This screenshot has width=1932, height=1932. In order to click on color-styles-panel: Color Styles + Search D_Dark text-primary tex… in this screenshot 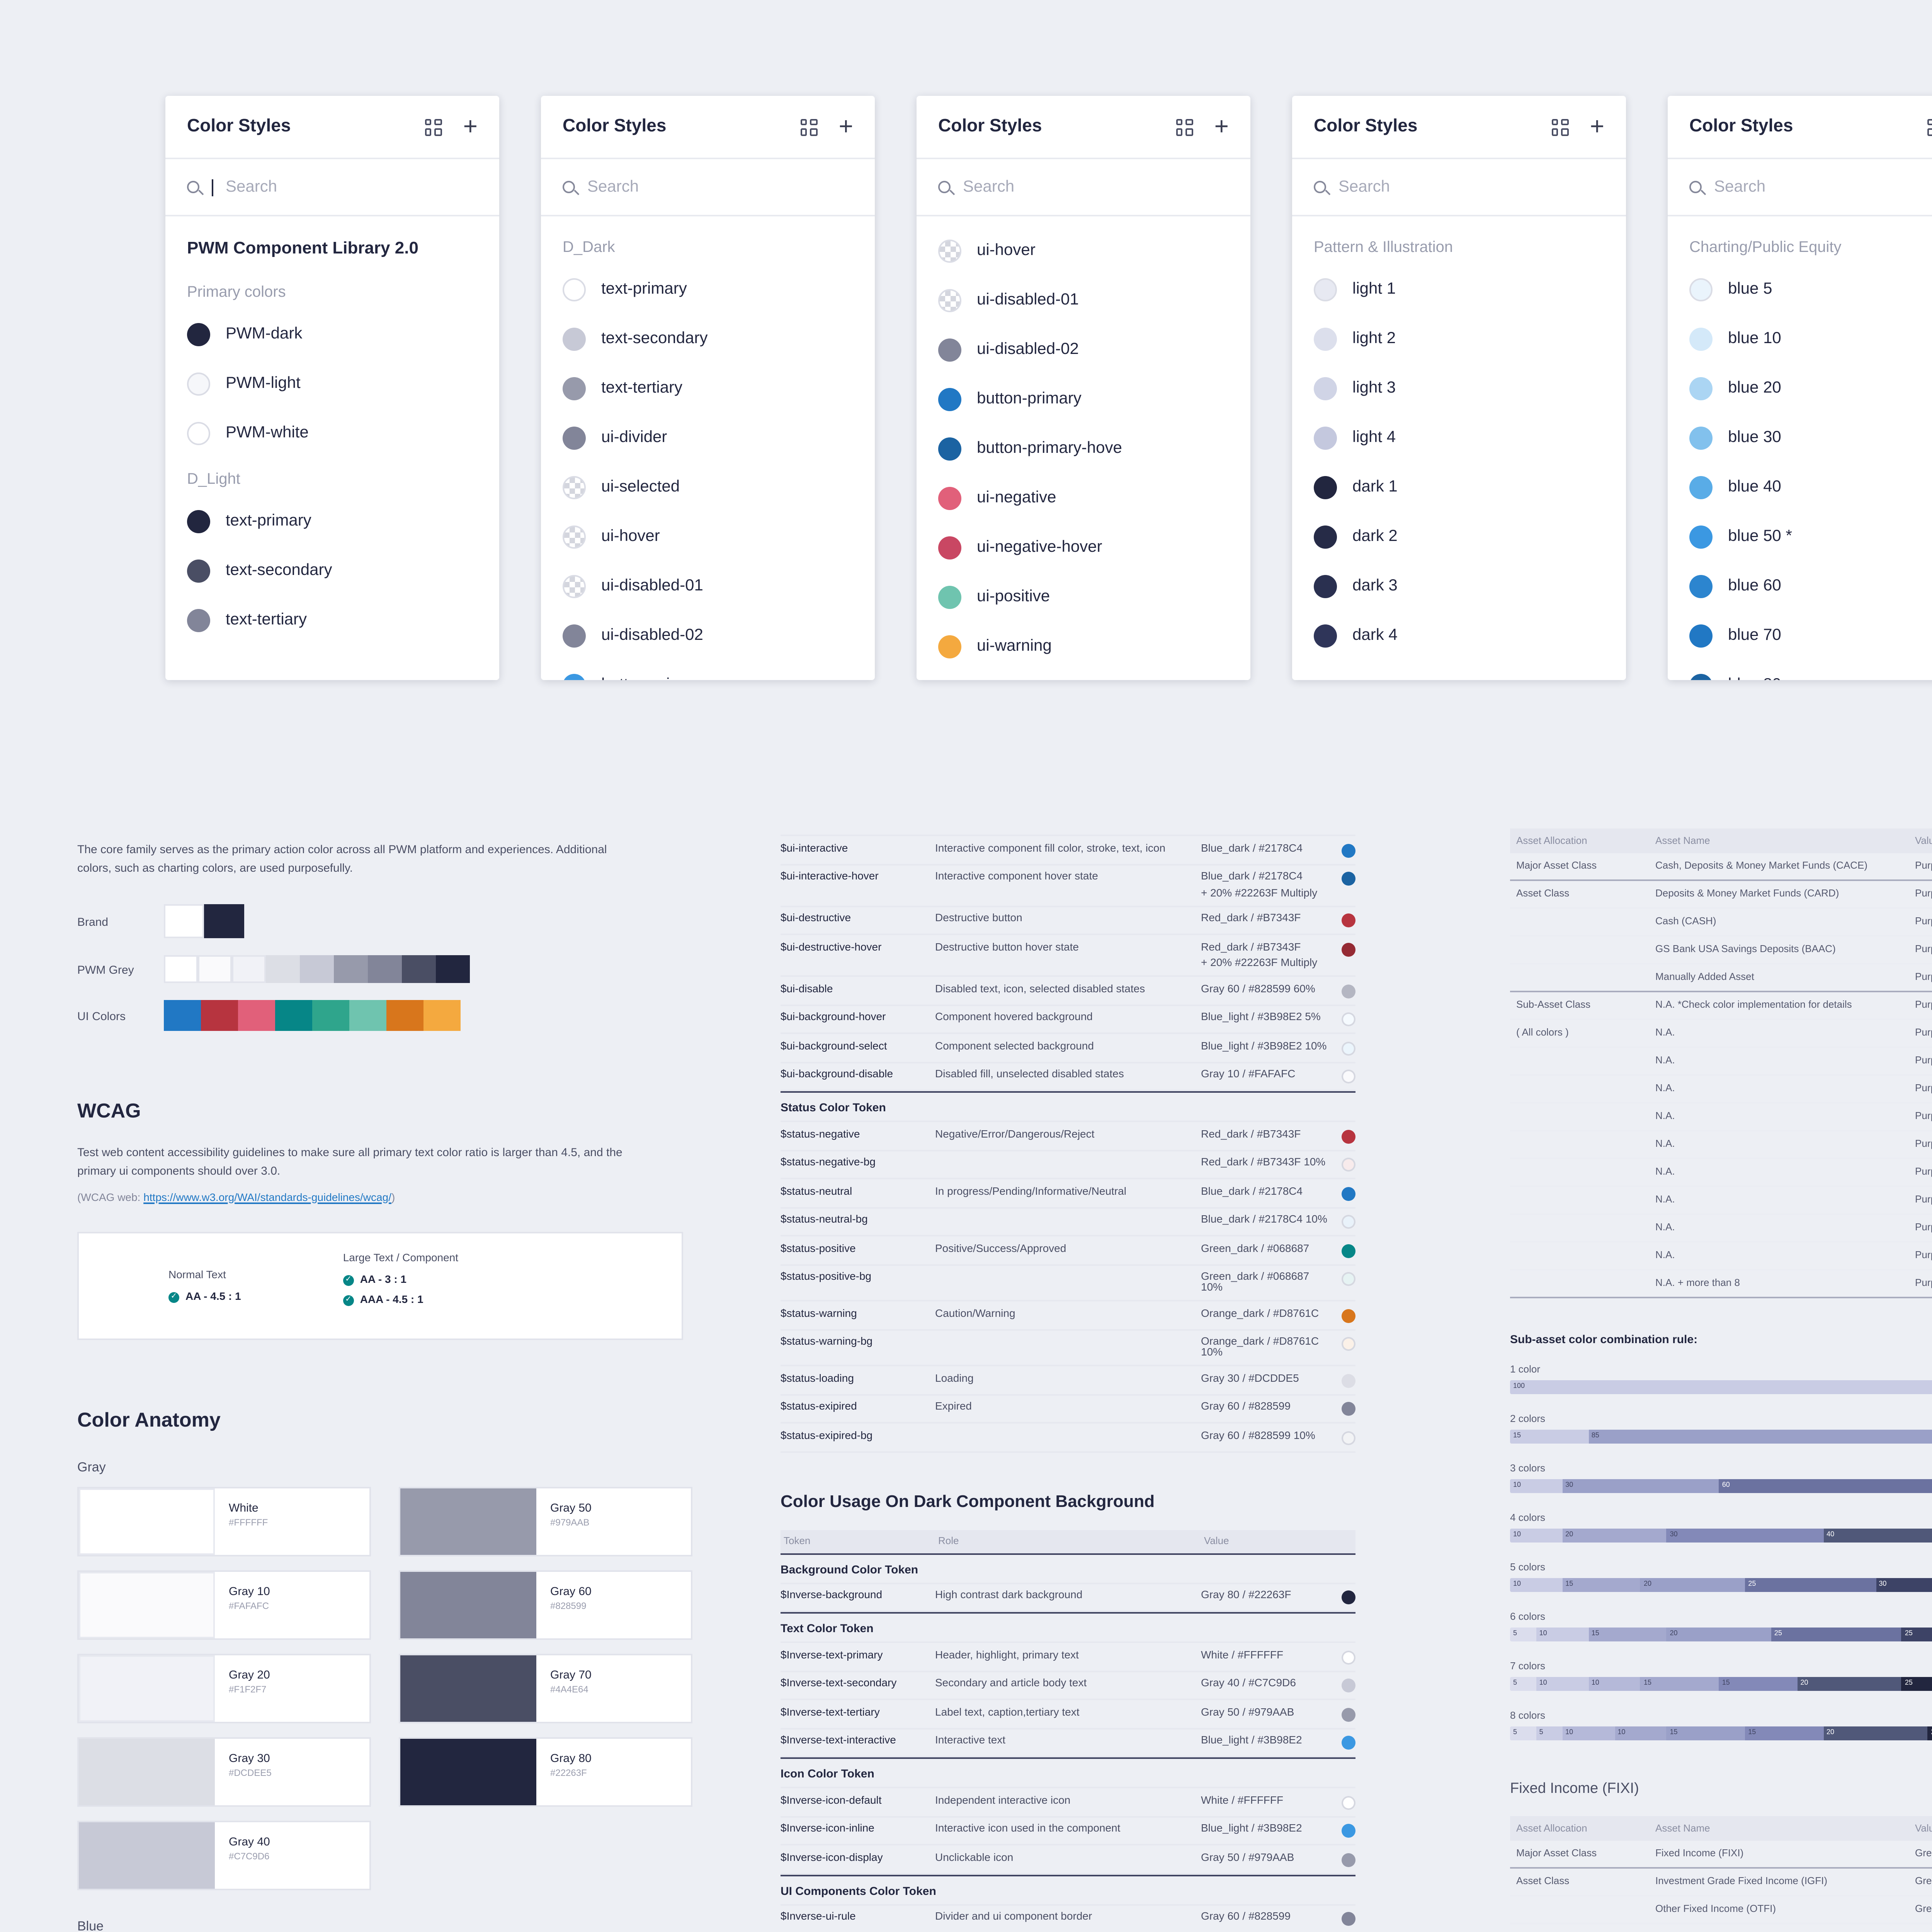, I will do `click(708, 388)`.